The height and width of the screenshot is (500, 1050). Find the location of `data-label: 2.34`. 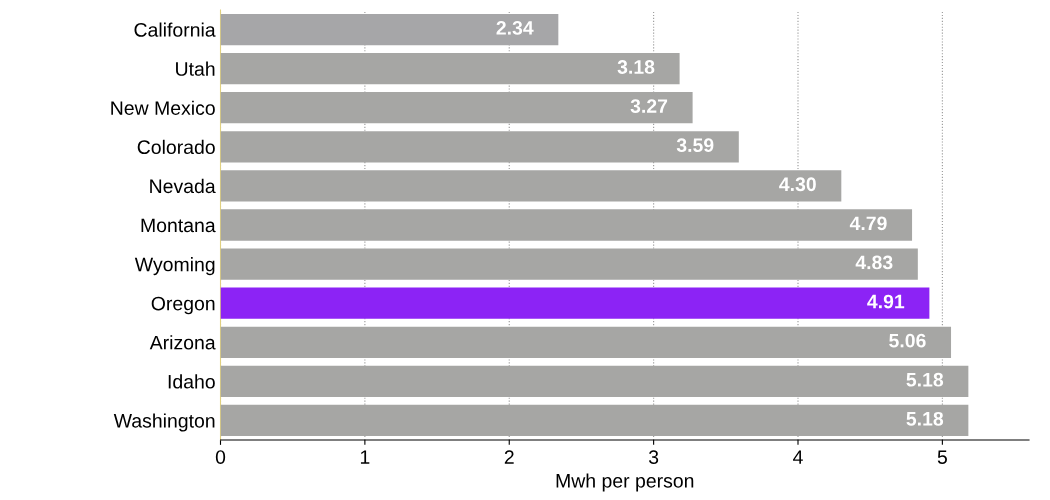

data-label: 2.34 is located at coordinates (515, 28).